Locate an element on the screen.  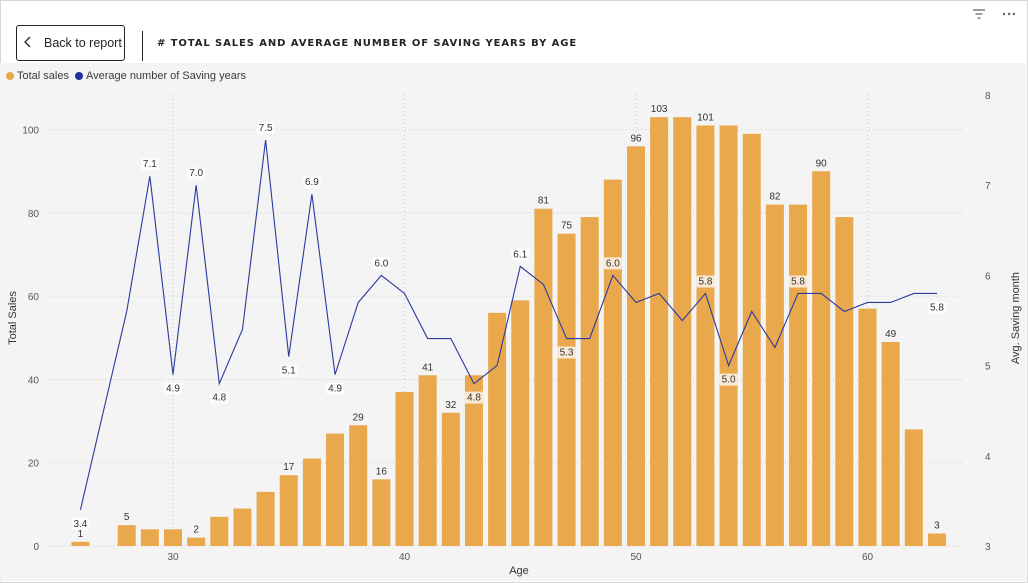
back-to-report-button: Back to report is located at coordinates (70, 43).